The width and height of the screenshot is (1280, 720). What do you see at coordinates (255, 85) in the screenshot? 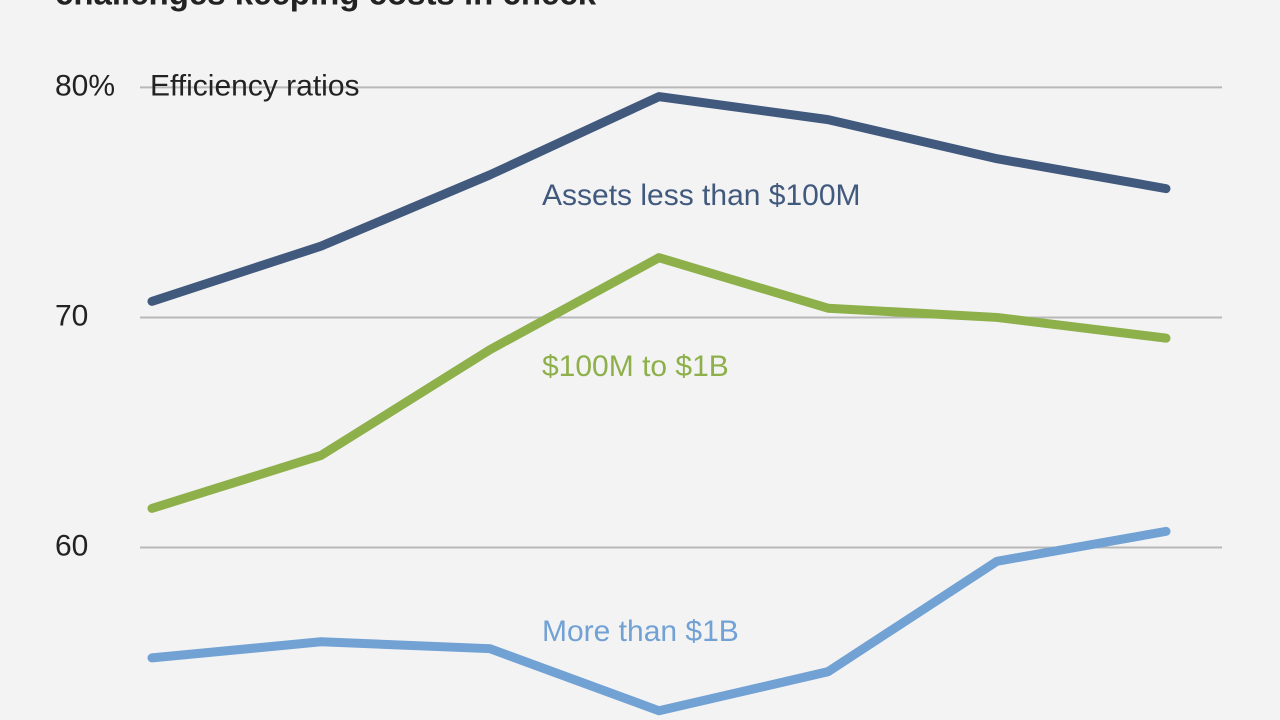
I see `y-axis-label: Efficiency ratios` at bounding box center [255, 85].